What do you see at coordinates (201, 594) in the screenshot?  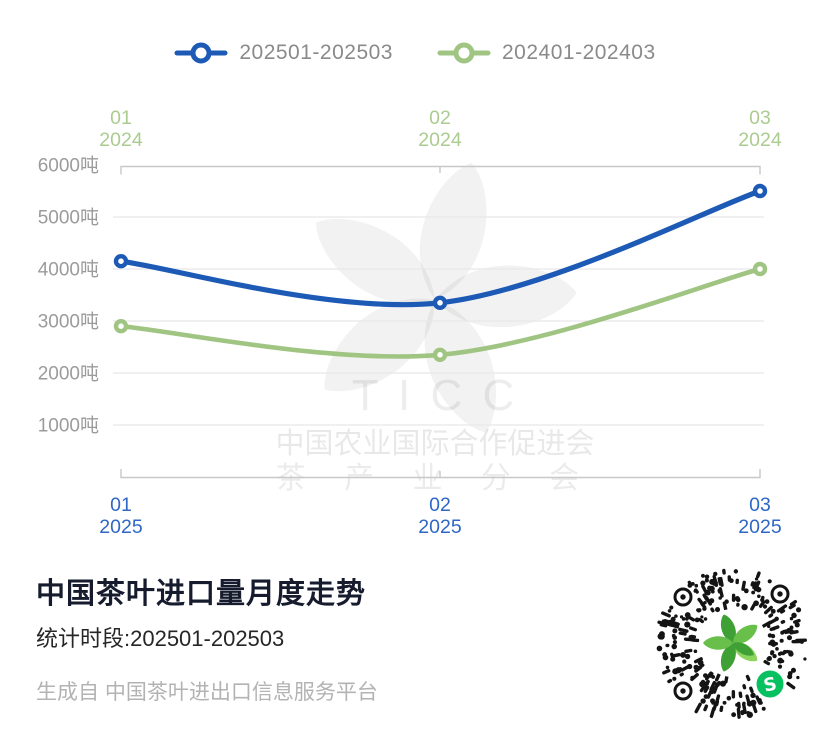 I see `chart-title: 中国茶叶进口量月度走势` at bounding box center [201, 594].